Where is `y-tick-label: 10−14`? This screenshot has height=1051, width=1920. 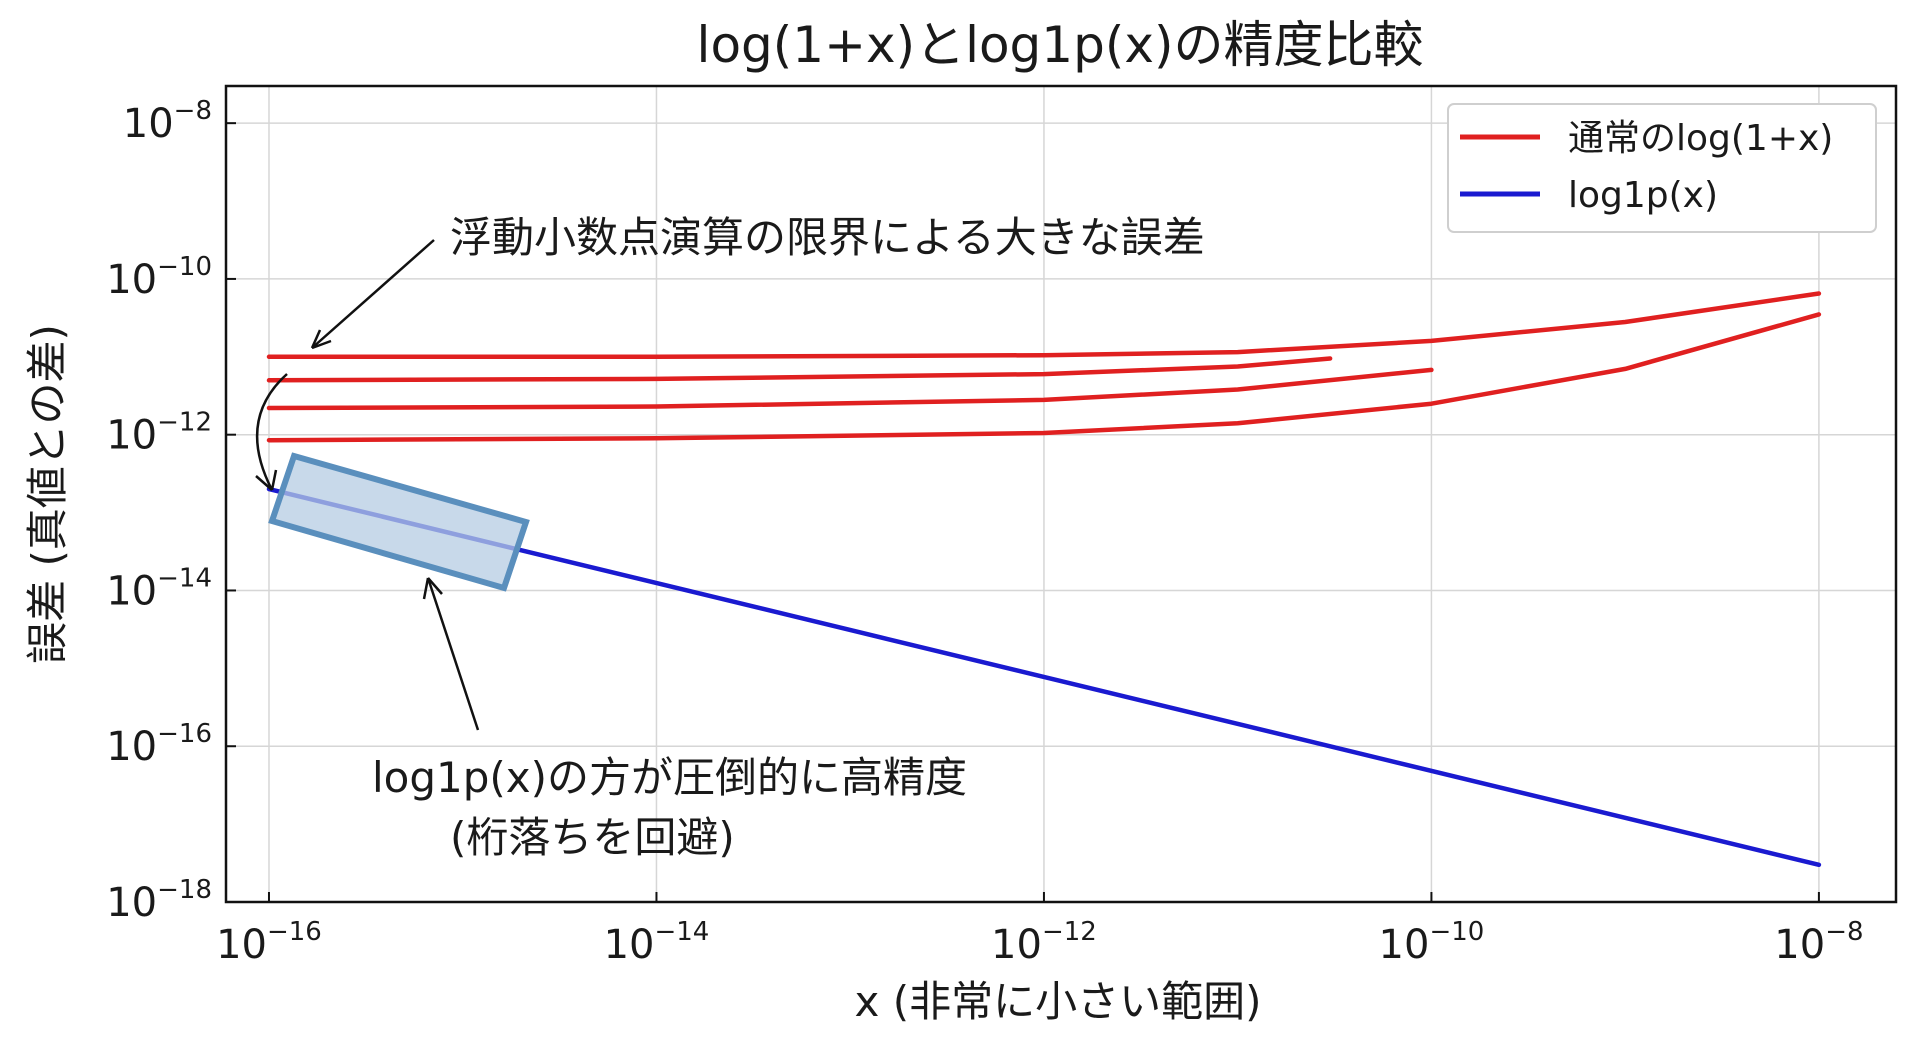 y-tick-label: 10−14 is located at coordinates (159, 588).